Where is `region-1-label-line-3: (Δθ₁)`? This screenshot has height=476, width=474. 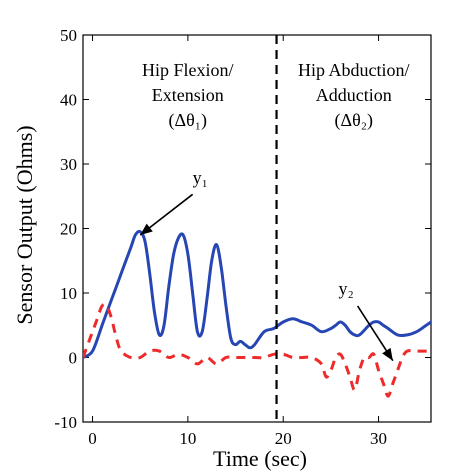
region-1-label-line-3: (Δθ₁) is located at coordinates (188, 120).